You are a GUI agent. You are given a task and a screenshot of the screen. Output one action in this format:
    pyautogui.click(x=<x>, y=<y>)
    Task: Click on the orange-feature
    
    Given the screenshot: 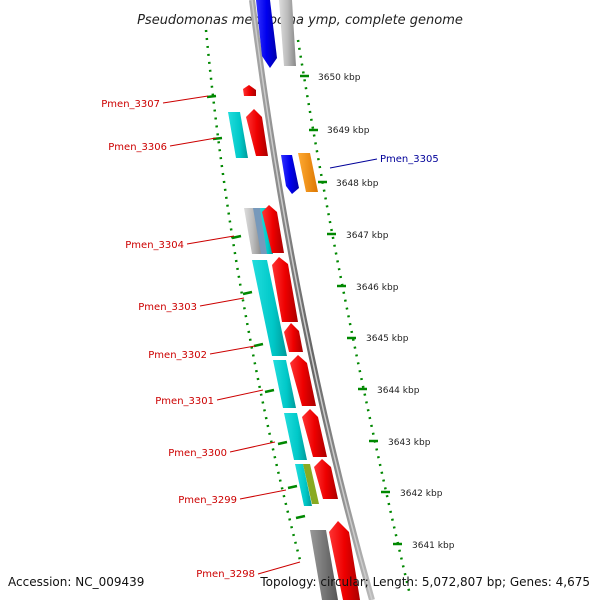 What is the action you would take?
    pyautogui.click(x=308, y=172)
    